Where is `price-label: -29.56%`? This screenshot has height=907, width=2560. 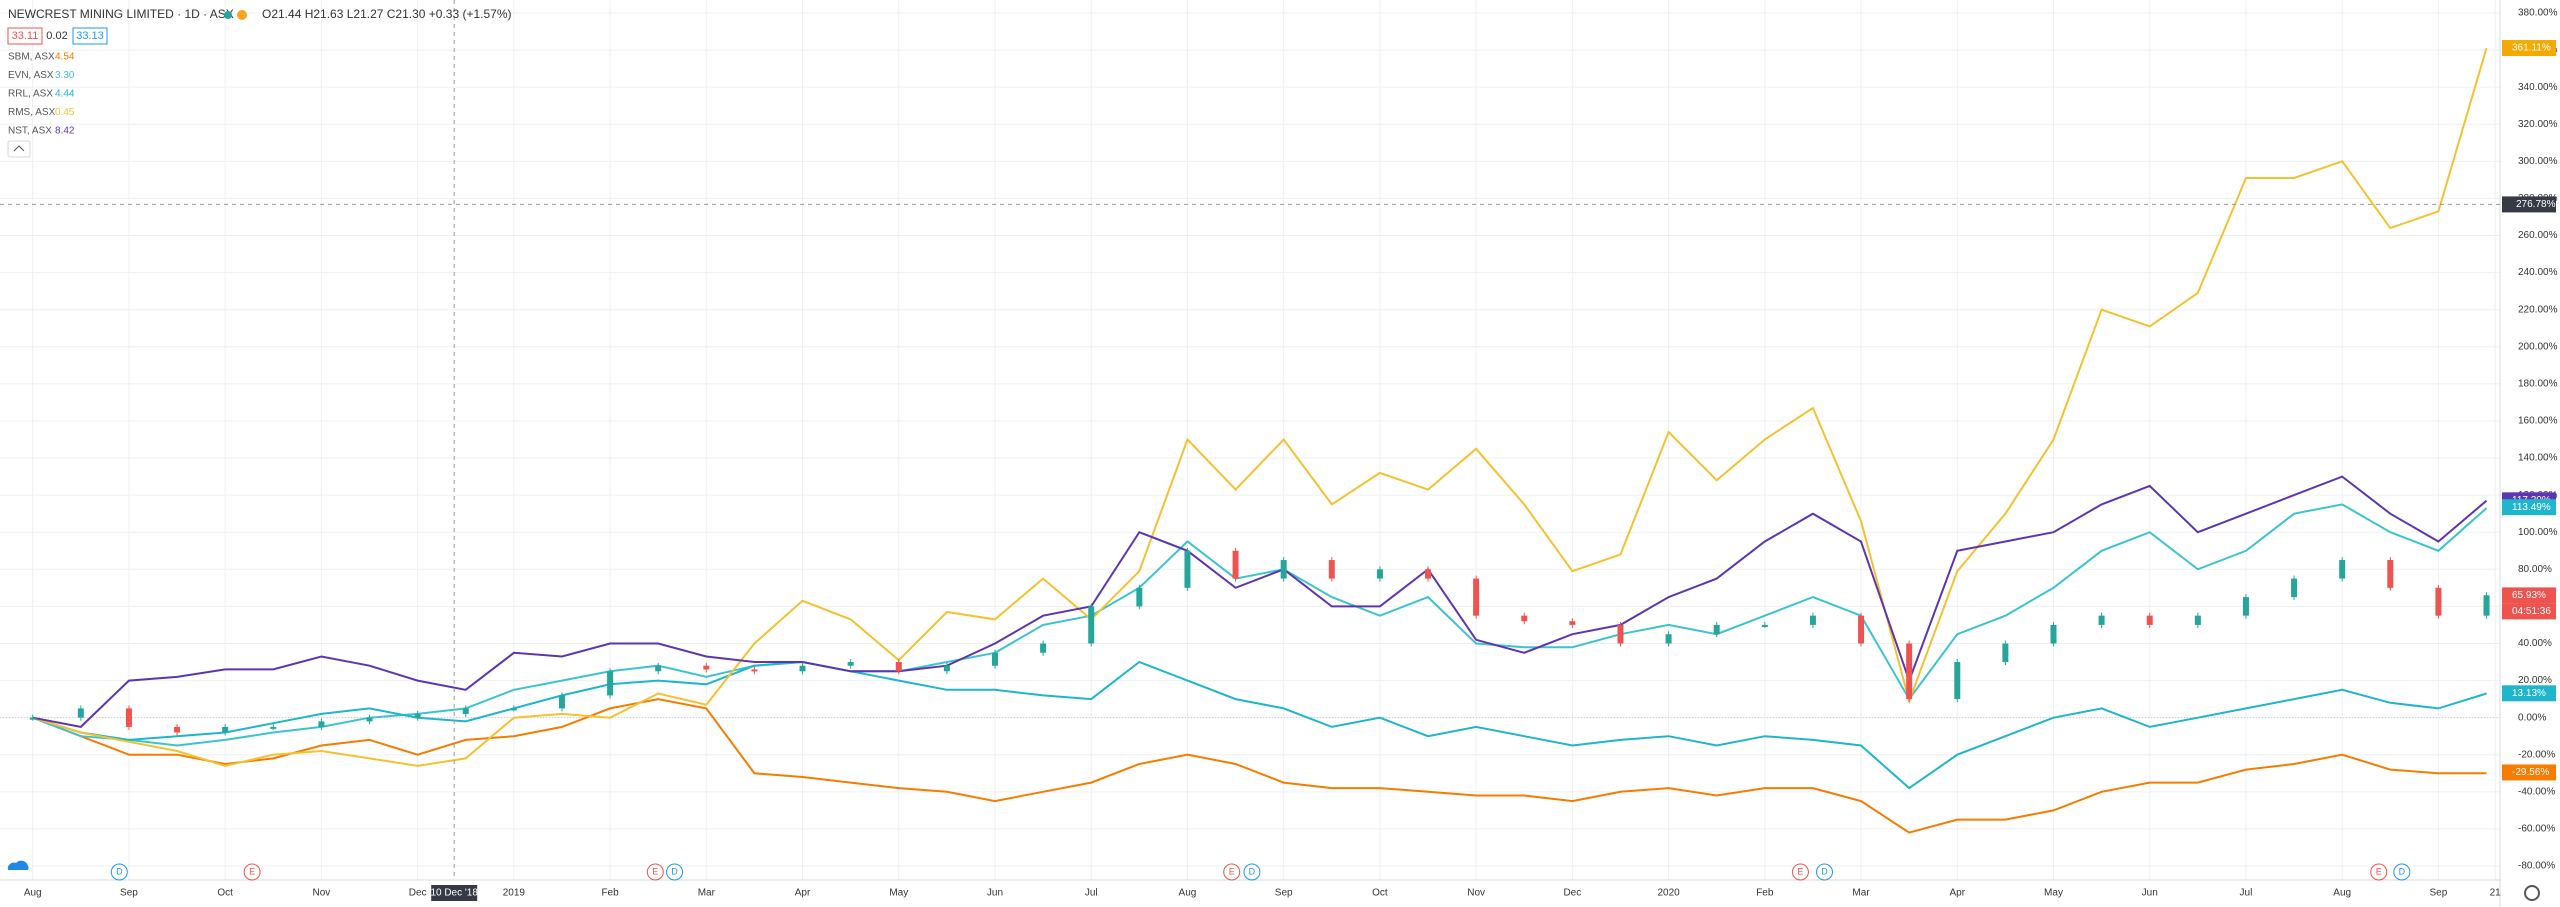 price-label: -29.56% is located at coordinates (2530, 772).